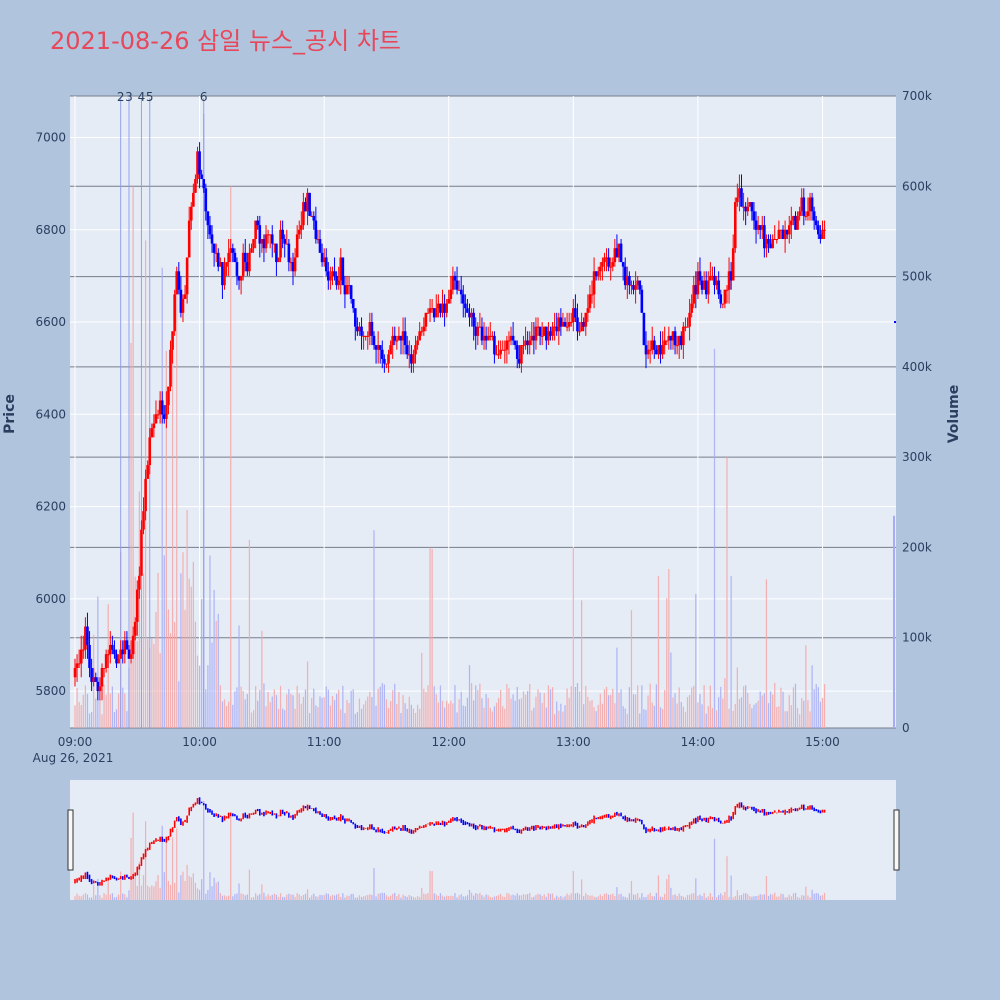  What do you see at coordinates (70, 840) in the screenshot?
I see `range-slider-left-handle` at bounding box center [70, 840].